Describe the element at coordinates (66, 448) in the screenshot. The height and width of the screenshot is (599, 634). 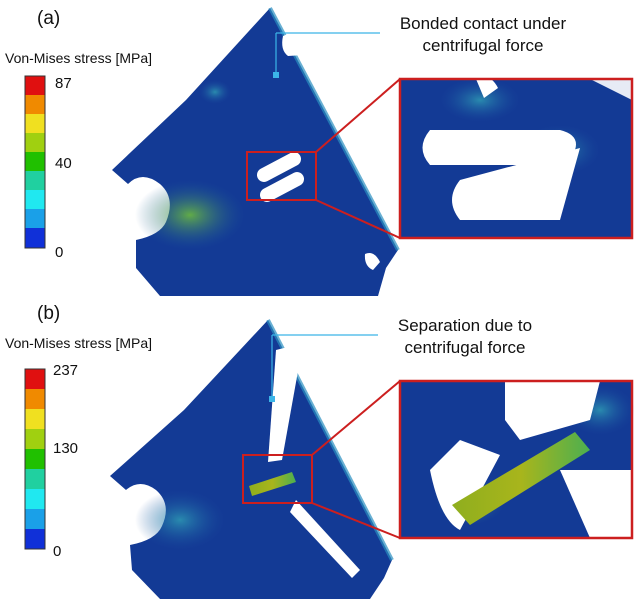
I see `legend-tick-mid-b: 130` at that location.